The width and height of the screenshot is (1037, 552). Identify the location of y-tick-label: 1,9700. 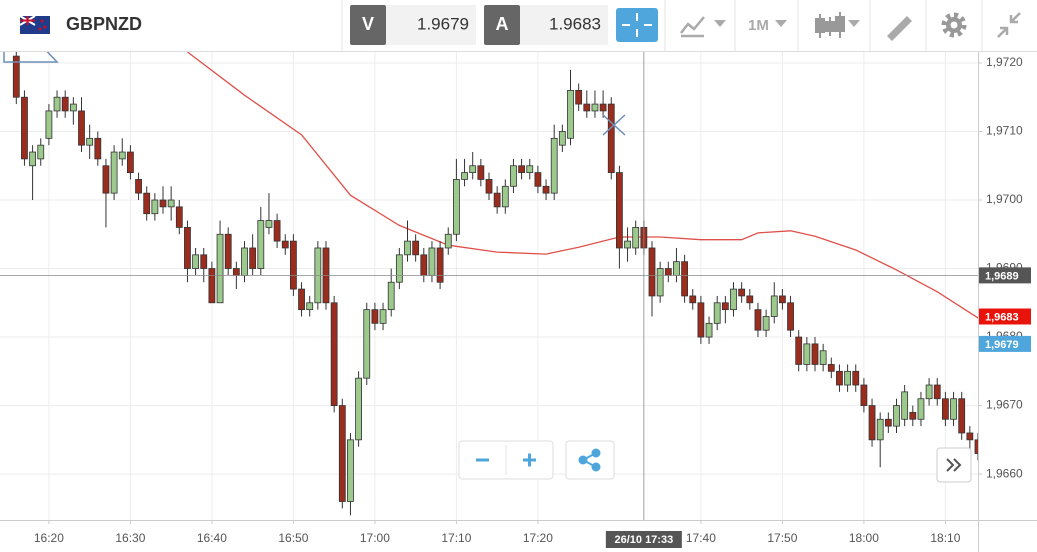
(1004, 199).